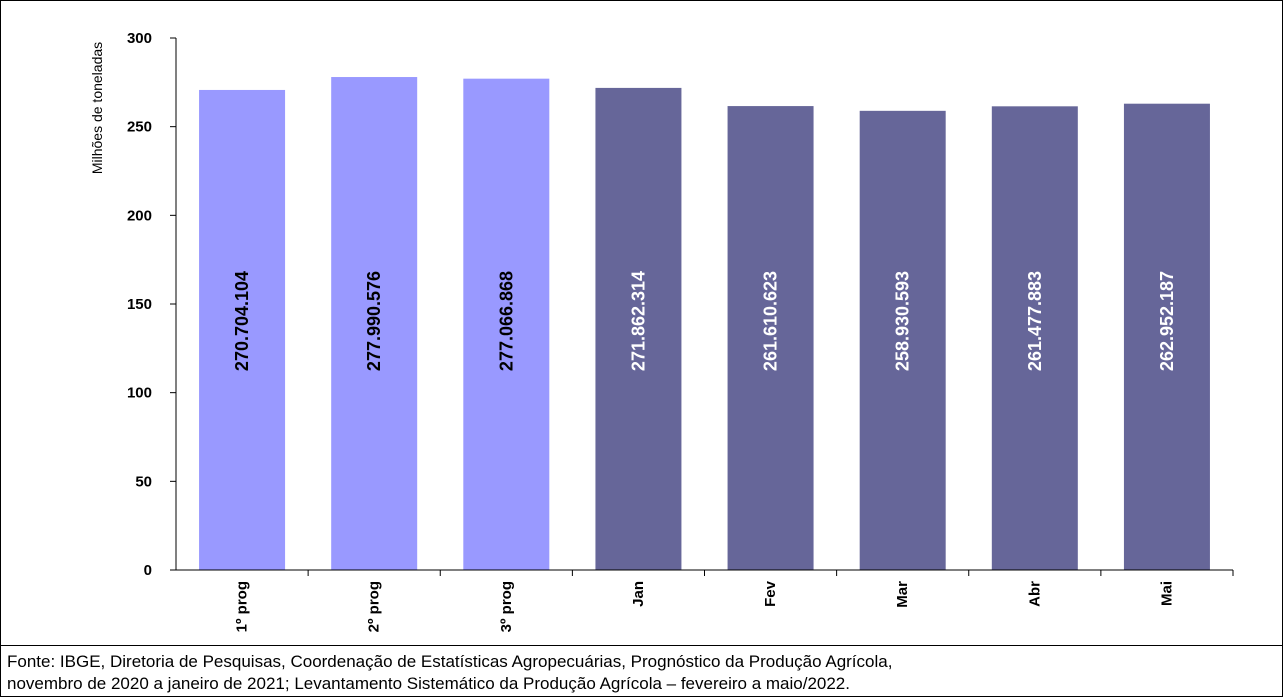 The image size is (1283, 697). What do you see at coordinates (97, 108) in the screenshot?
I see `y-axis-label: Milhões de toneladas` at bounding box center [97, 108].